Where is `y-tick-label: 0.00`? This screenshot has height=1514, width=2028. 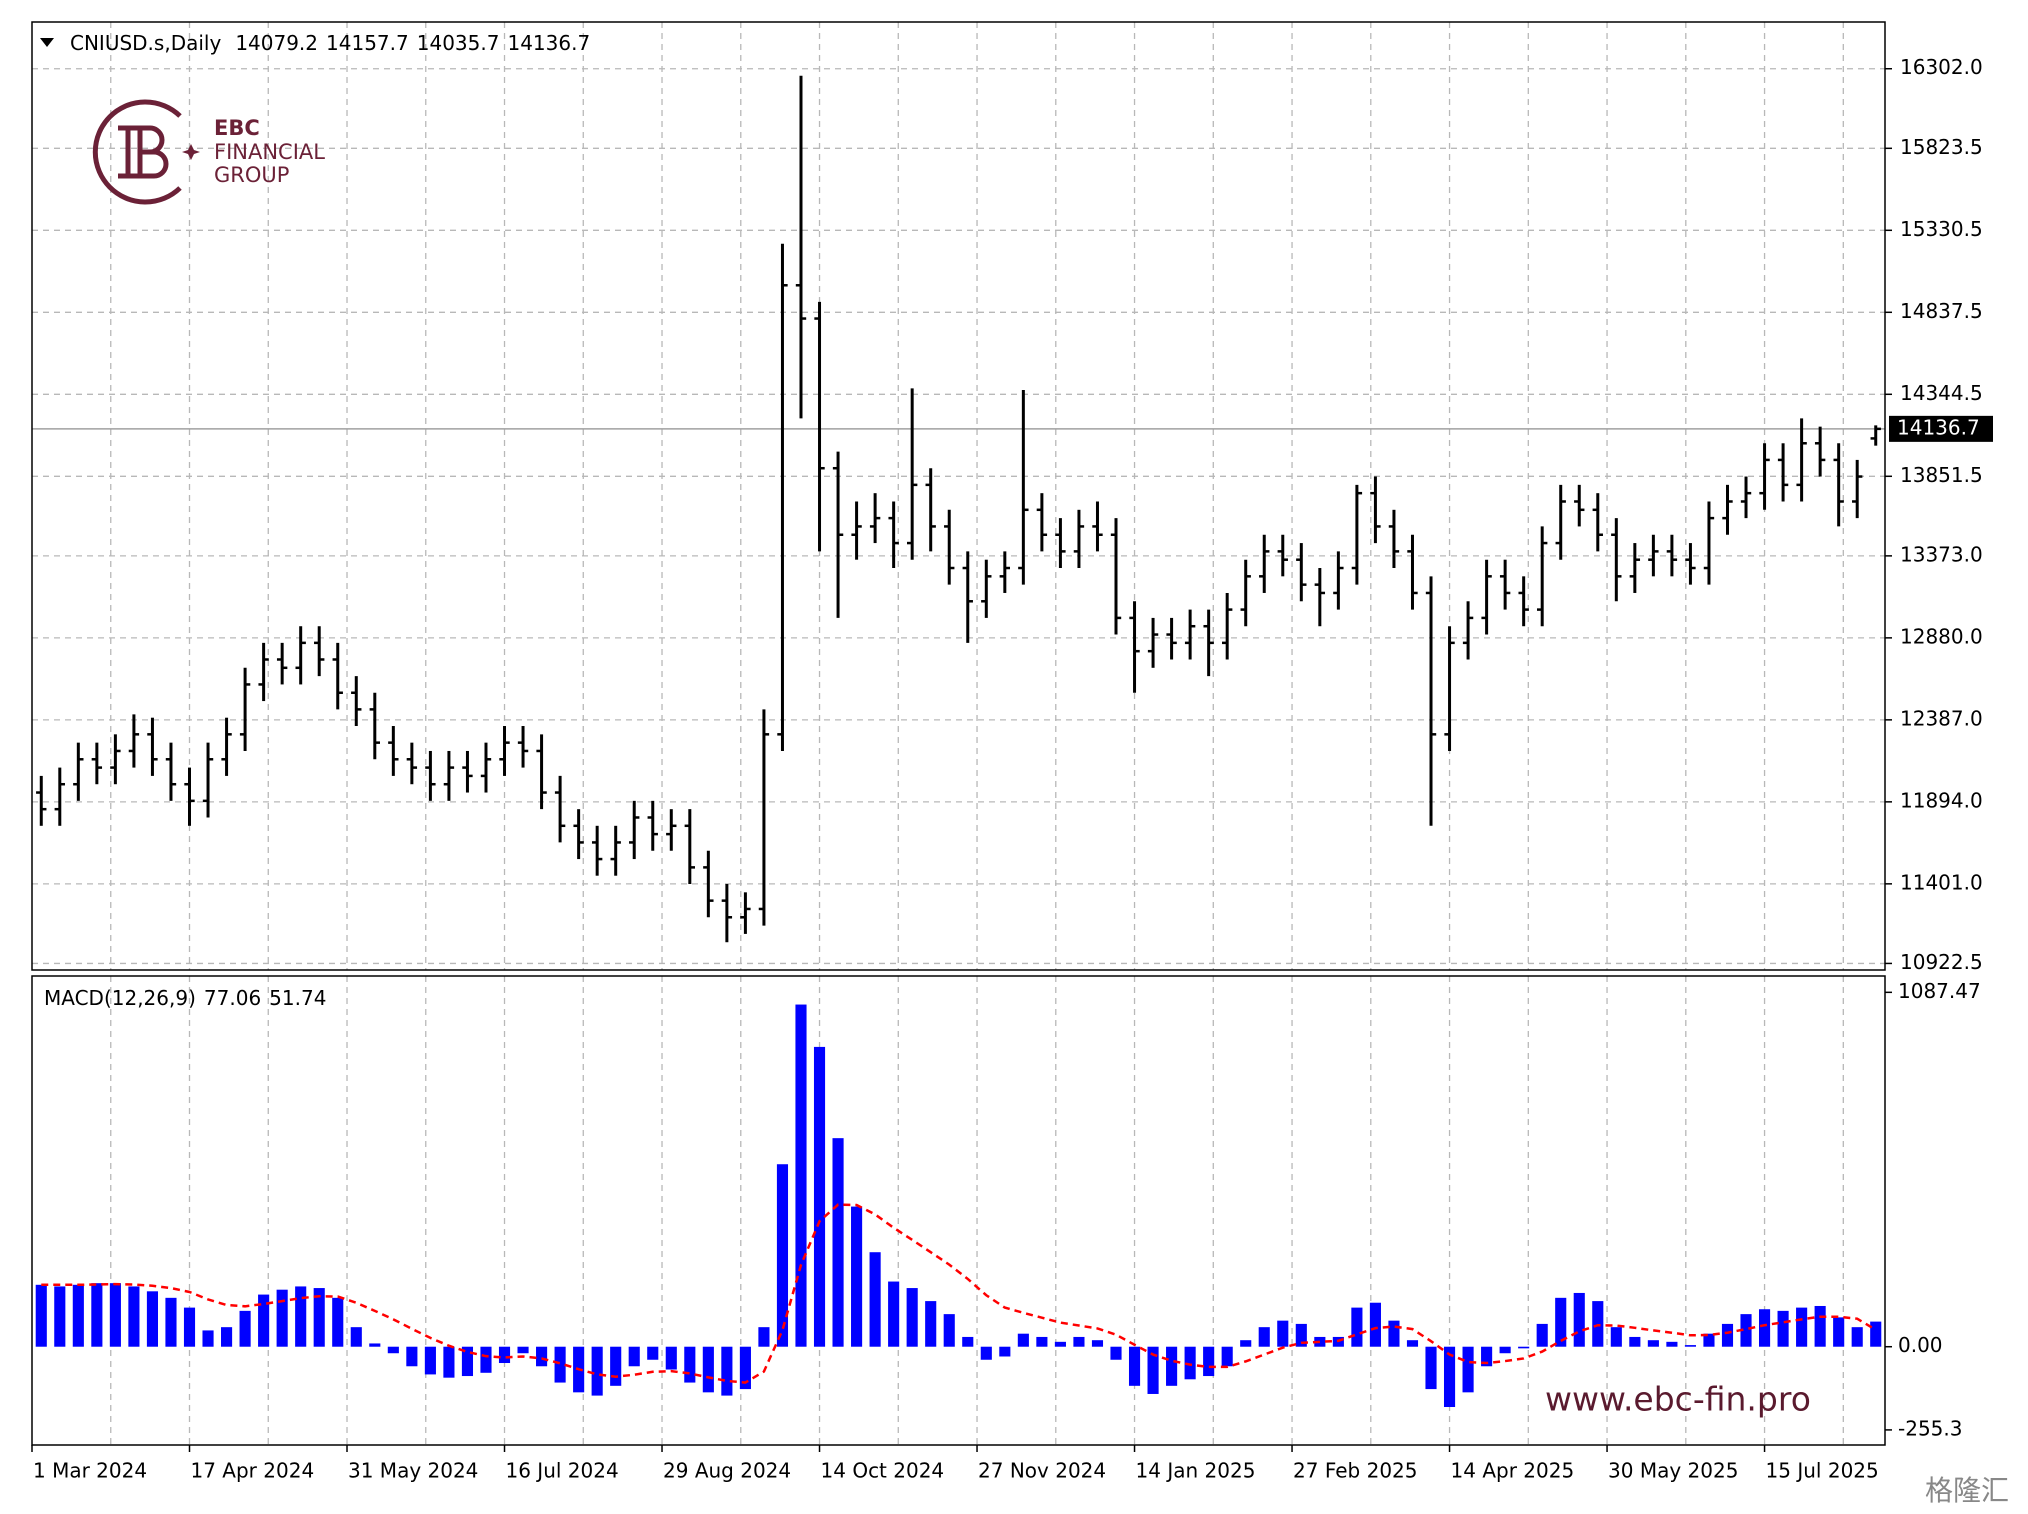 y-tick-label: 0.00 is located at coordinates (1920, 1345).